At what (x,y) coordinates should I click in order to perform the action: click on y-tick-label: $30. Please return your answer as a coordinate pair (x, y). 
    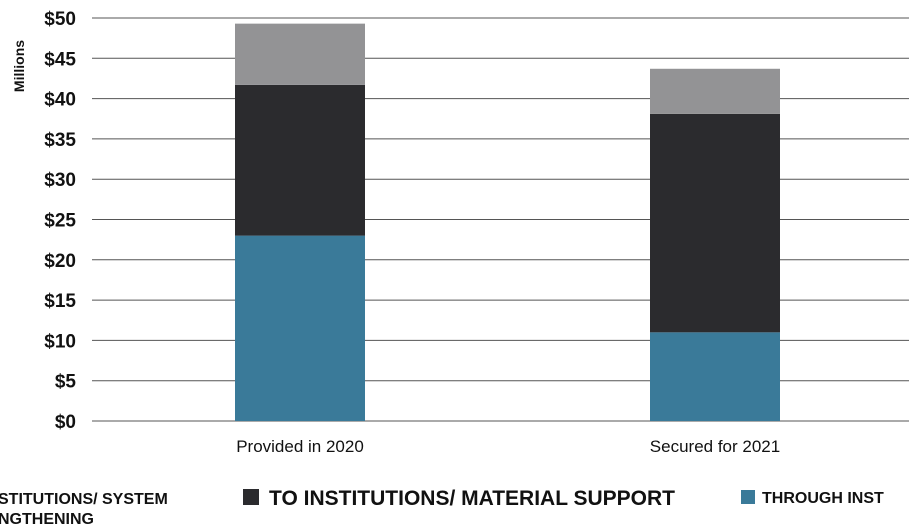
    Looking at the image, I should click on (60, 180).